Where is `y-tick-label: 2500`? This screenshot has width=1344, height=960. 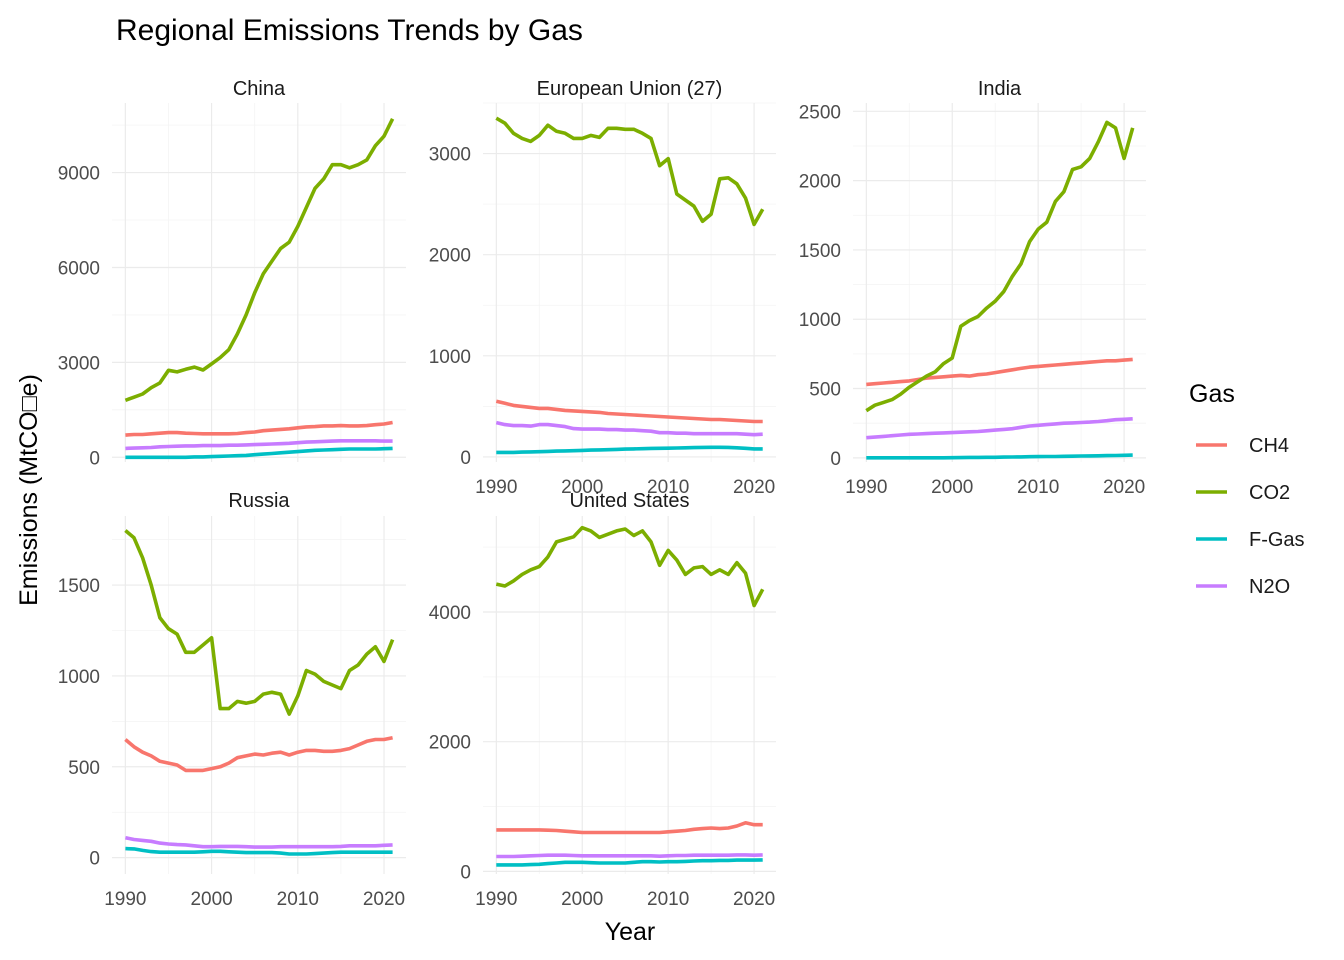 y-tick-label: 2500 is located at coordinates (820, 112).